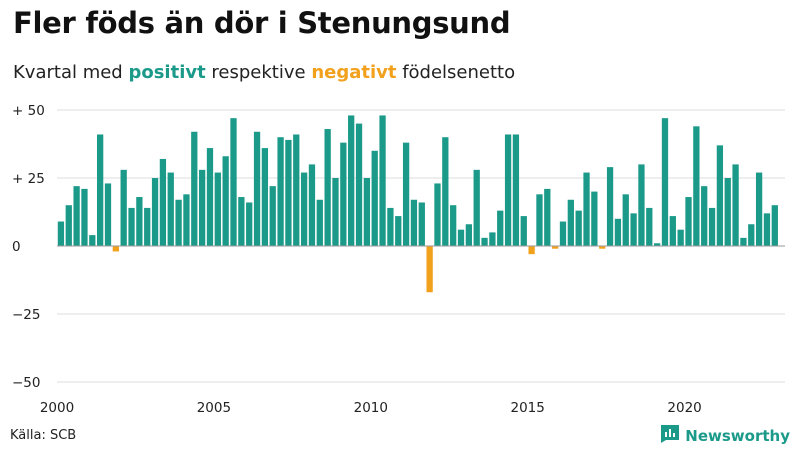 This screenshot has width=800, height=450. What do you see at coordinates (684, 408) in the screenshot?
I see `x-tick-label: 2020` at bounding box center [684, 408].